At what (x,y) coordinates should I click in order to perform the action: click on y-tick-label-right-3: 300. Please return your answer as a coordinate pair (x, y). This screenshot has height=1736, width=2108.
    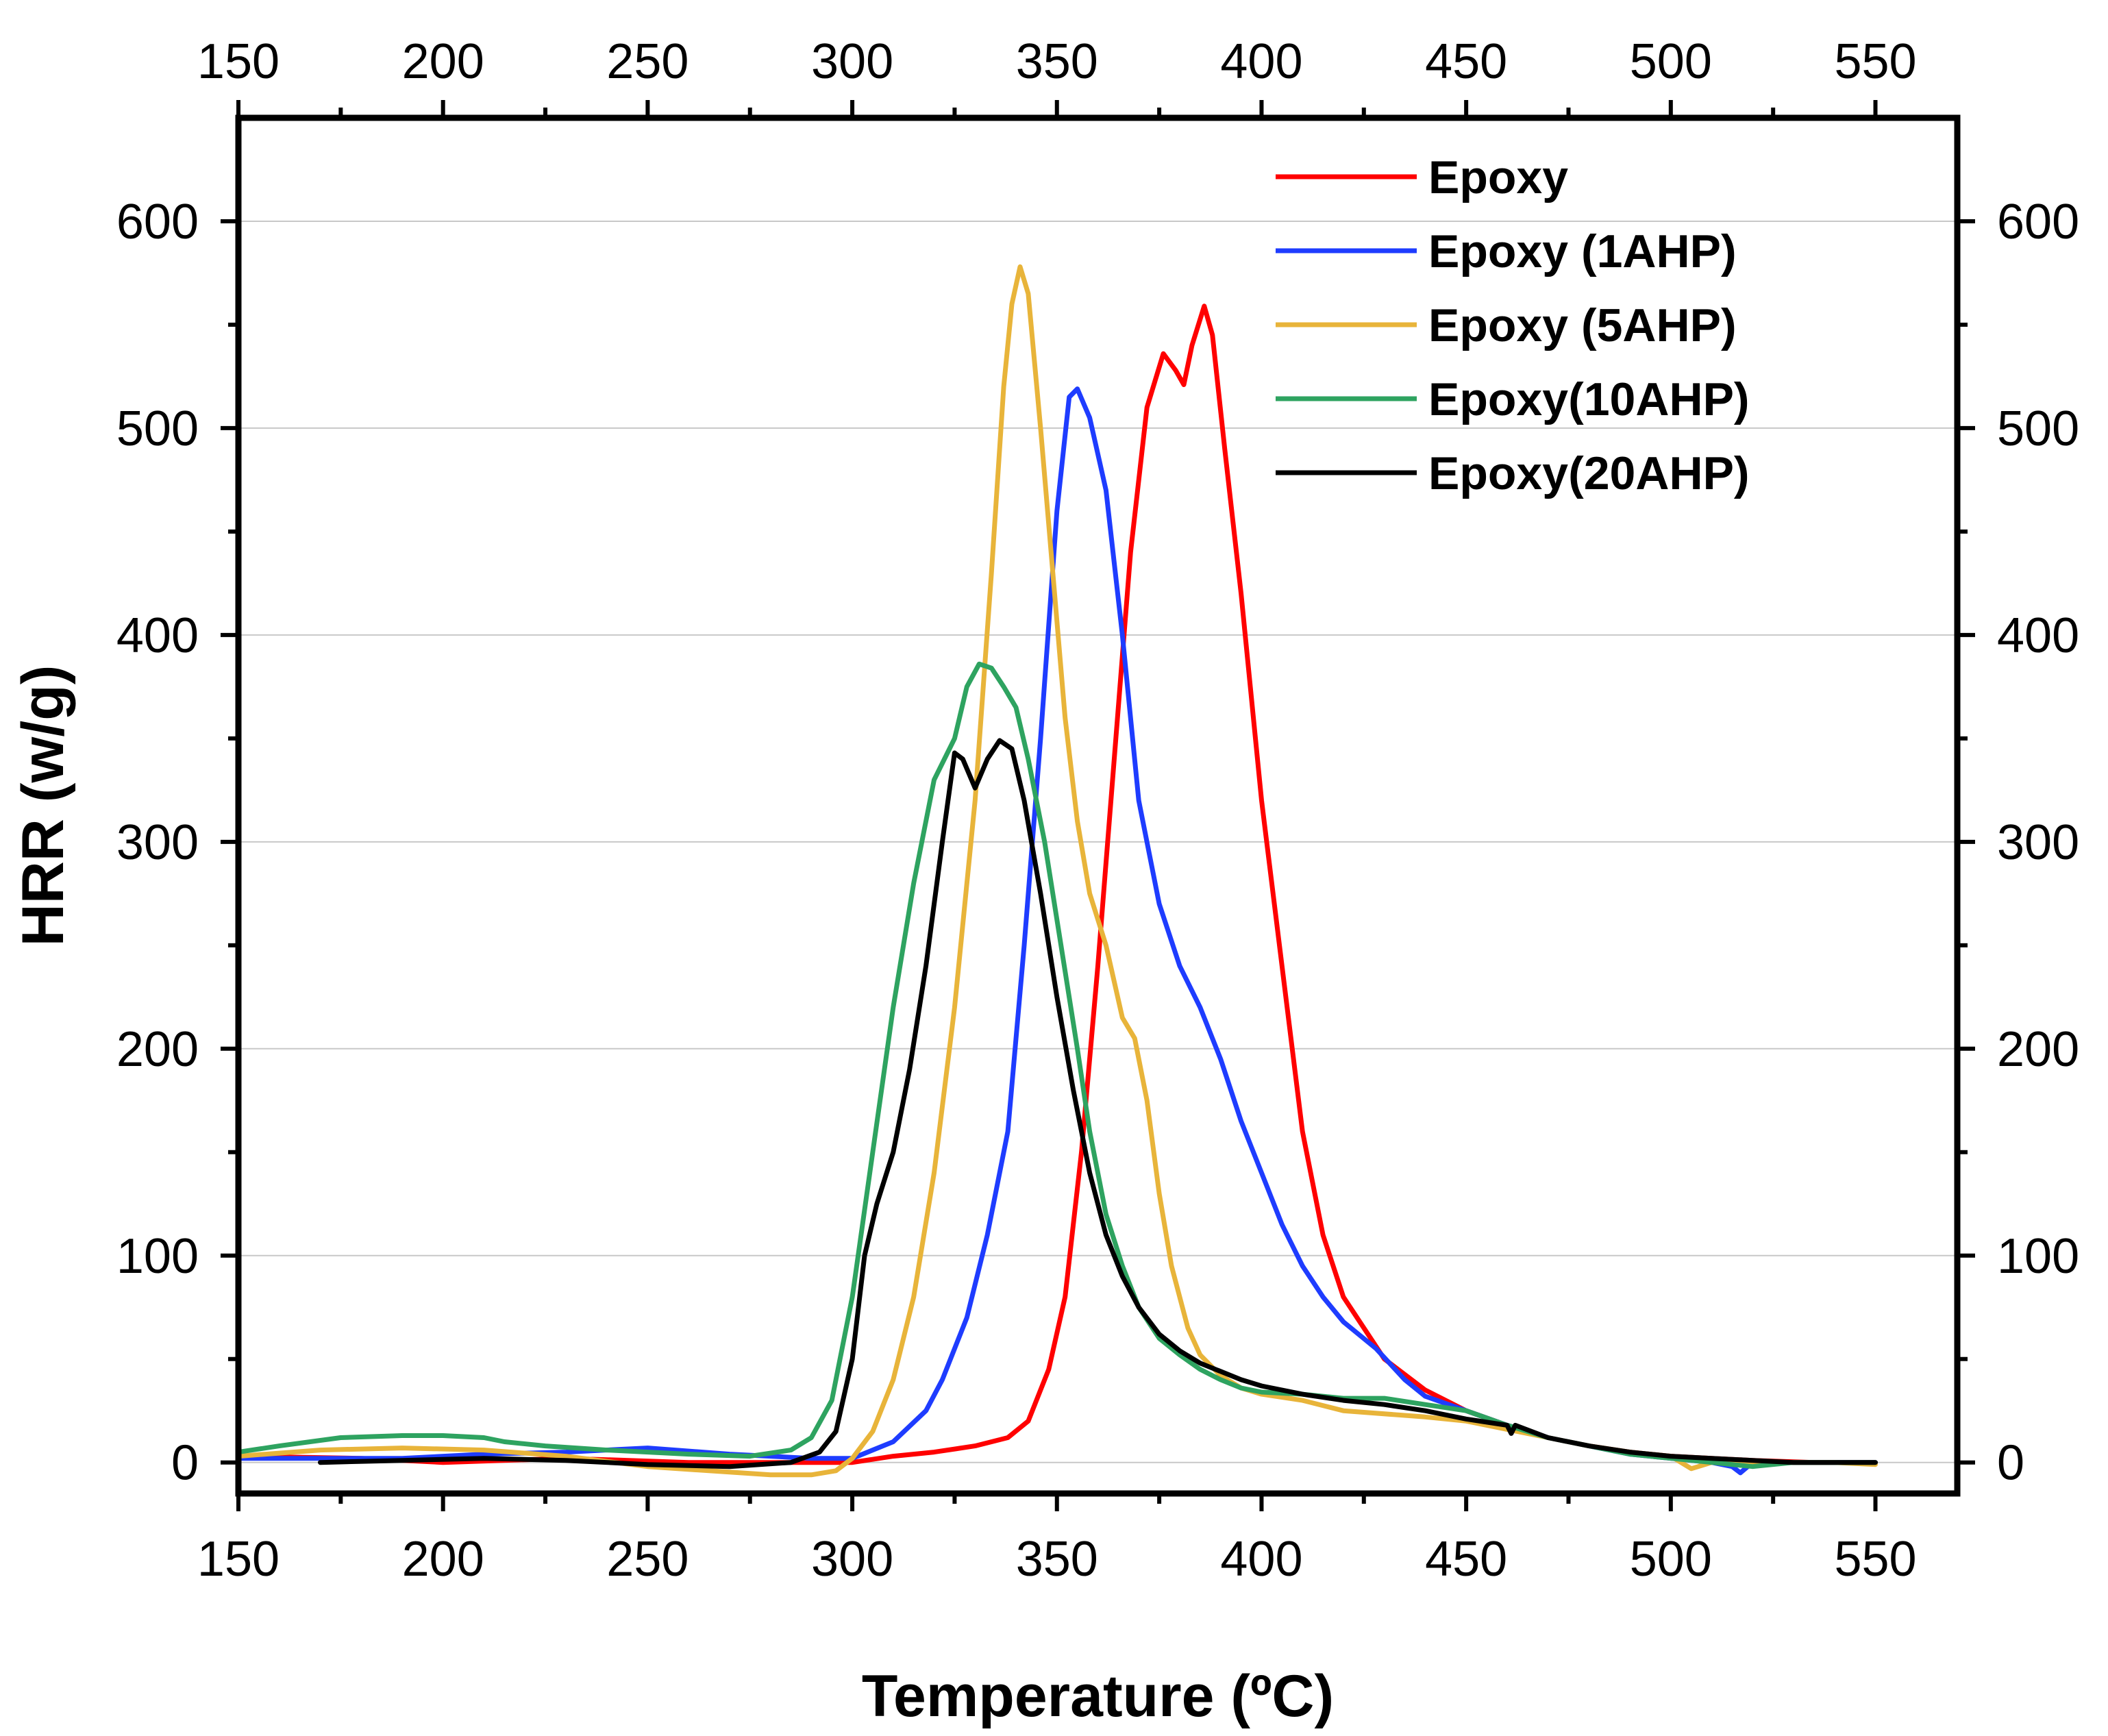
    Looking at the image, I should click on (2038, 843).